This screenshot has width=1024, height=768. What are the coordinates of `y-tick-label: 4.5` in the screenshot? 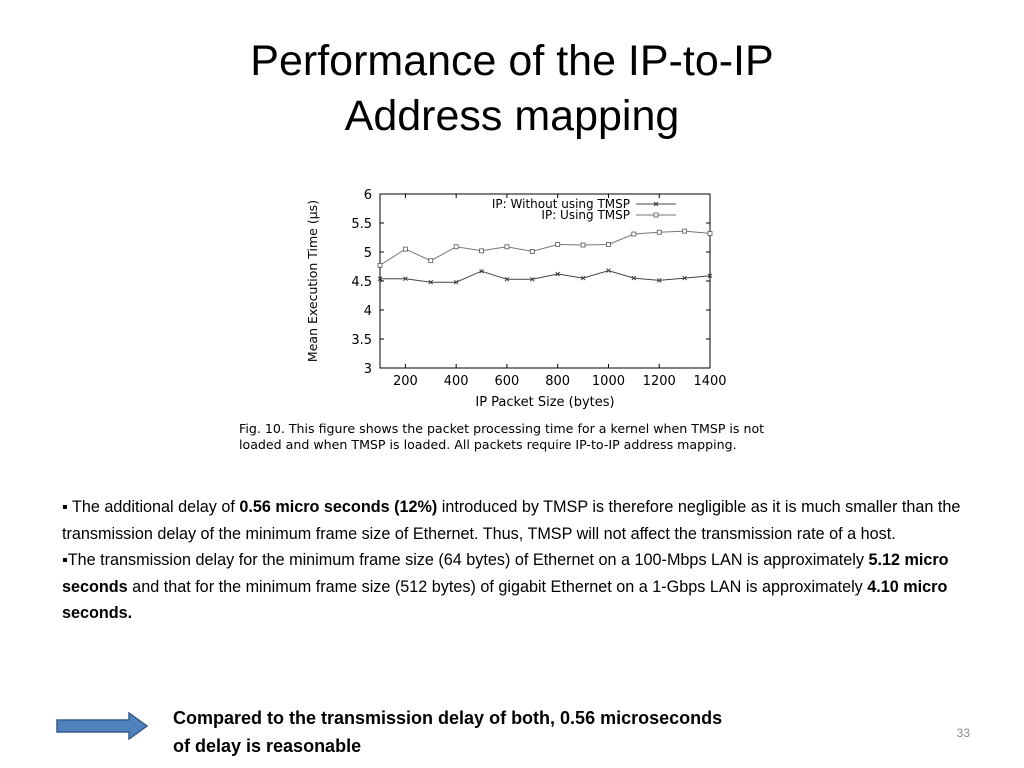 It's located at (361, 282).